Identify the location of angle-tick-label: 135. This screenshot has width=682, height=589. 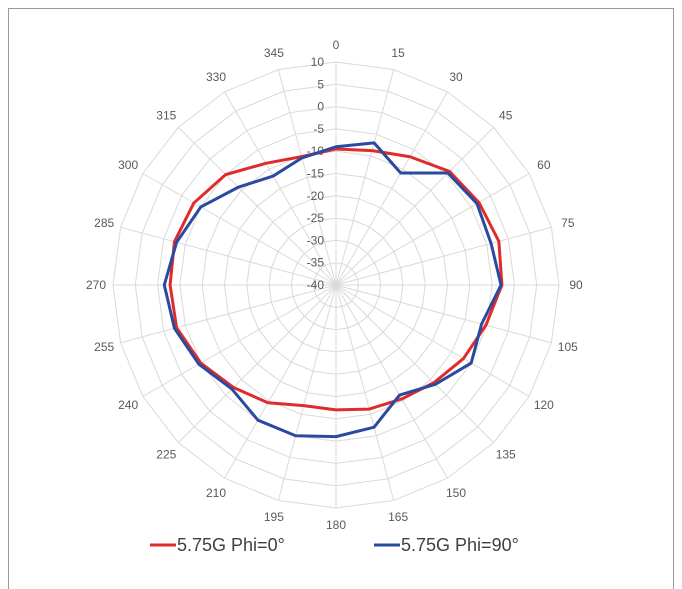
(506, 455).